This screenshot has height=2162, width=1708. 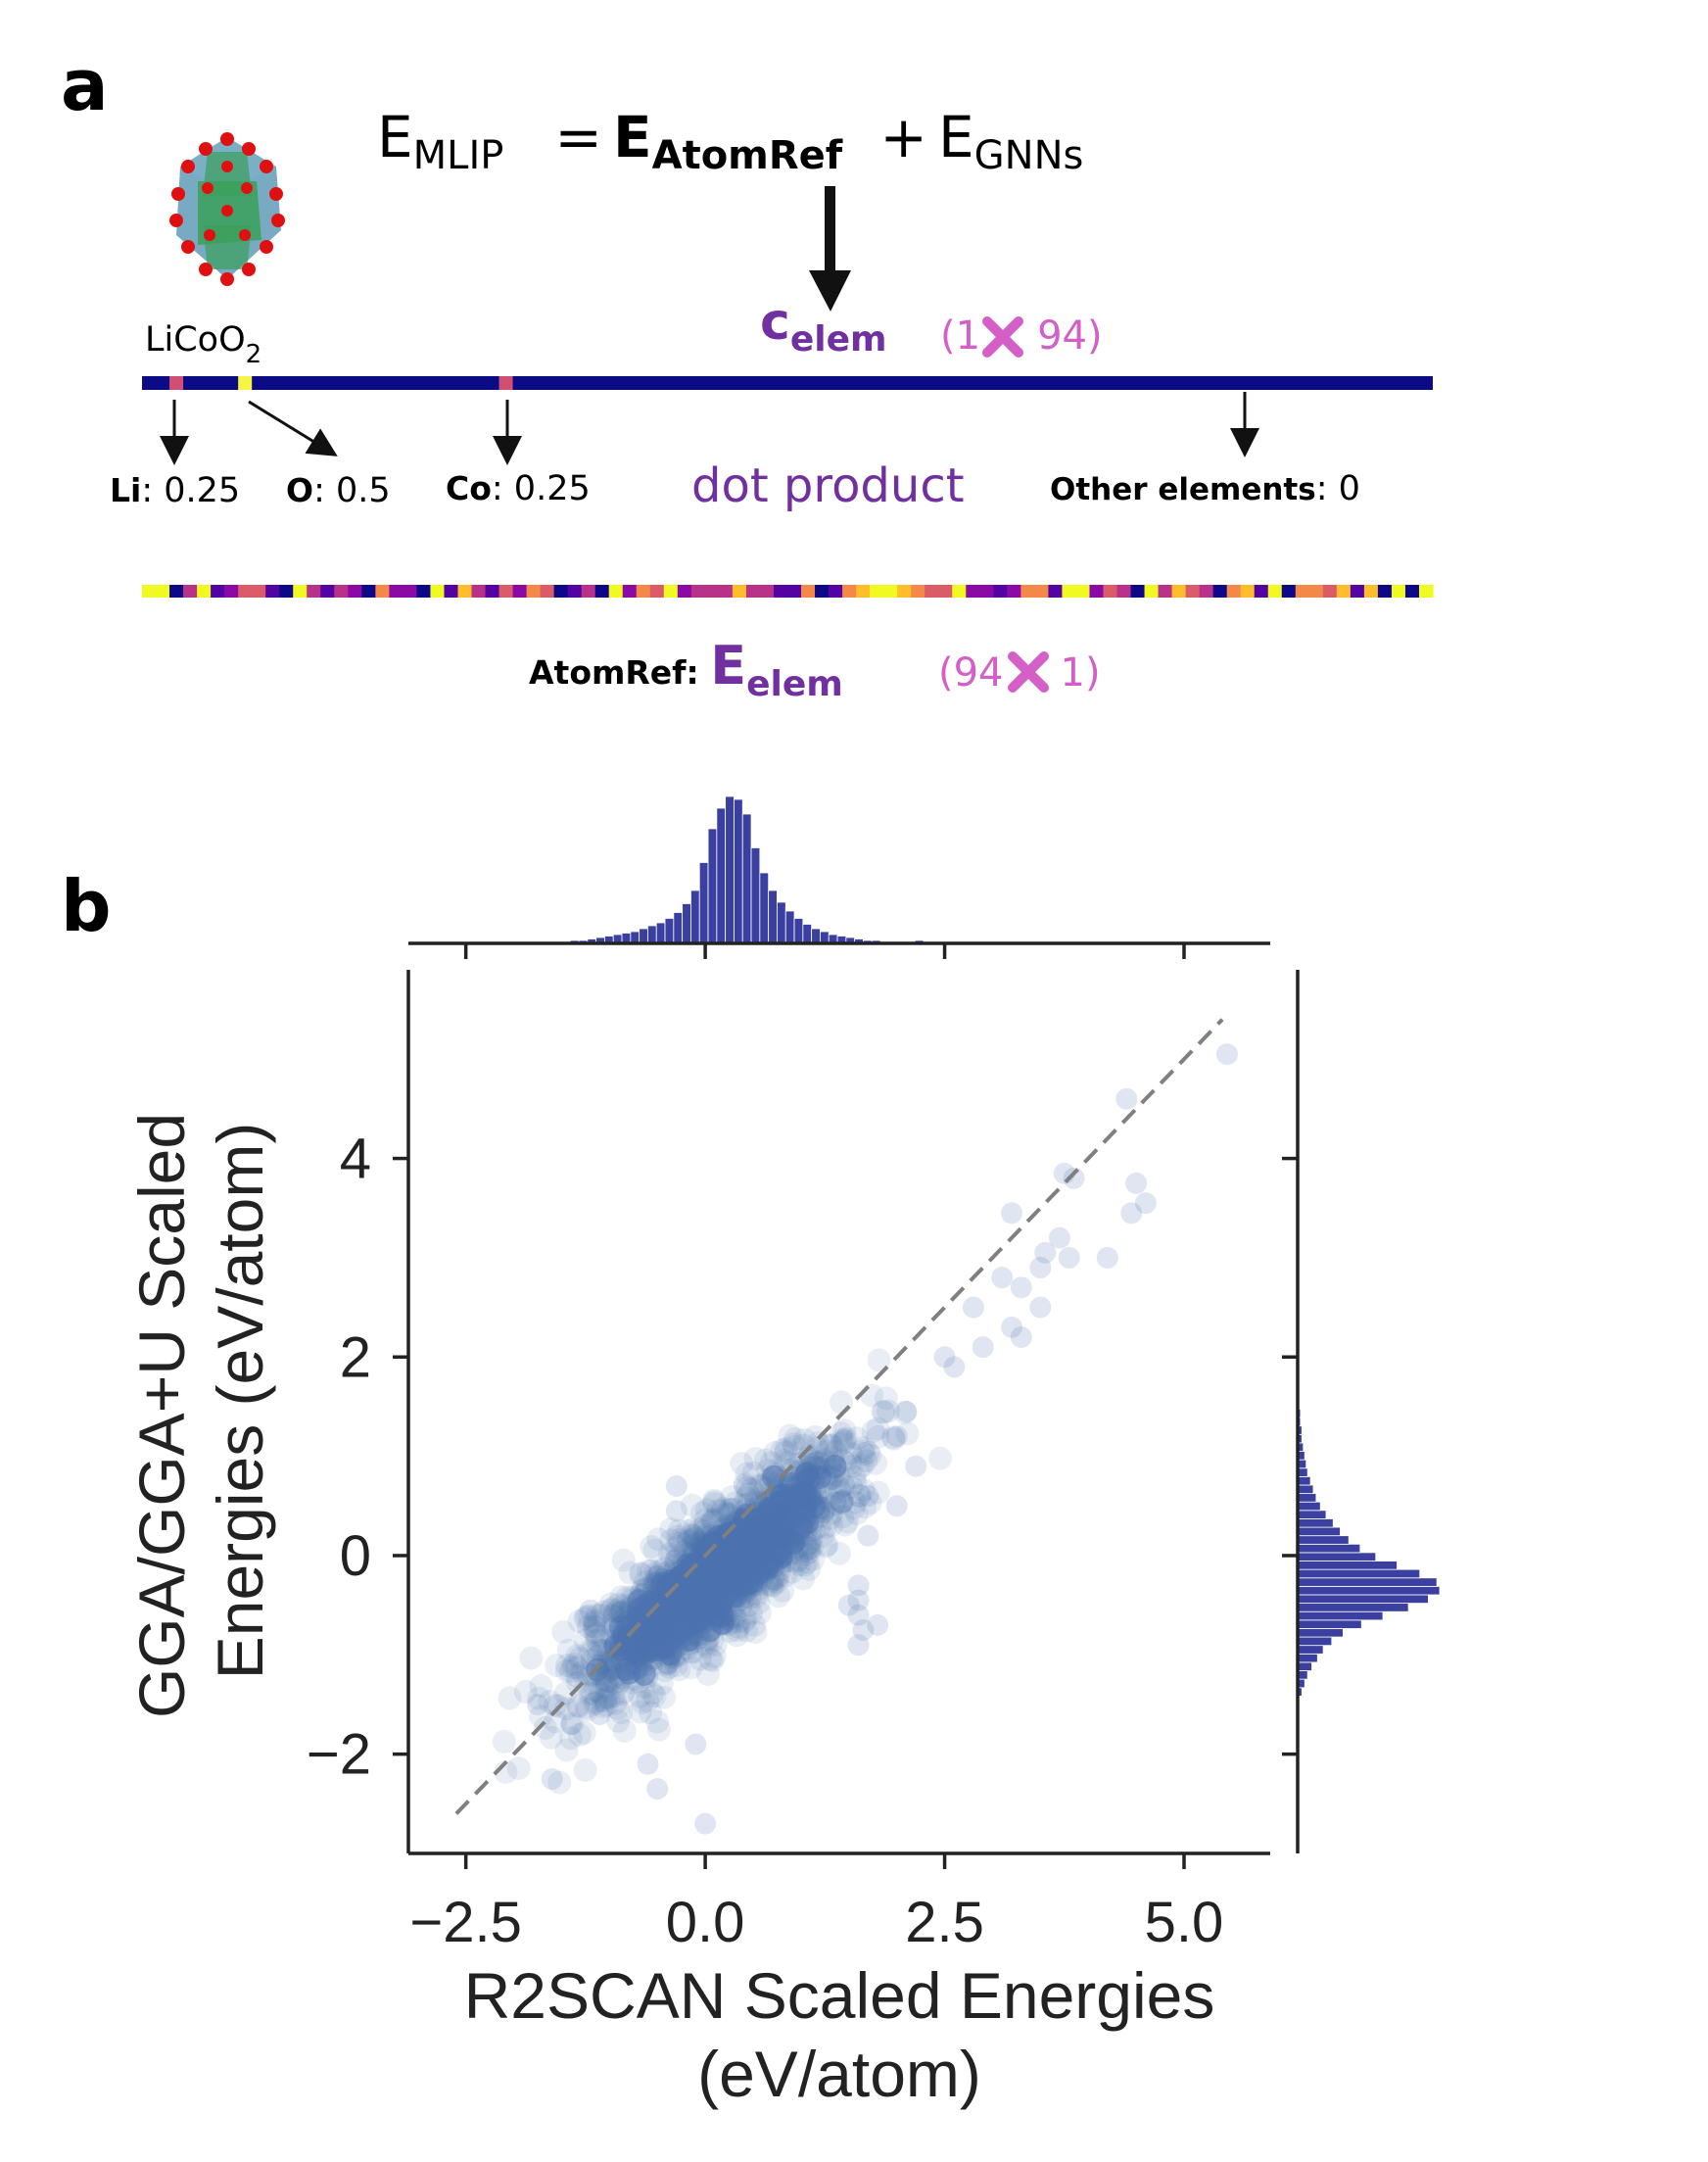 What do you see at coordinates (838, 339) in the screenshot?
I see `c-elem-sub: elem` at bounding box center [838, 339].